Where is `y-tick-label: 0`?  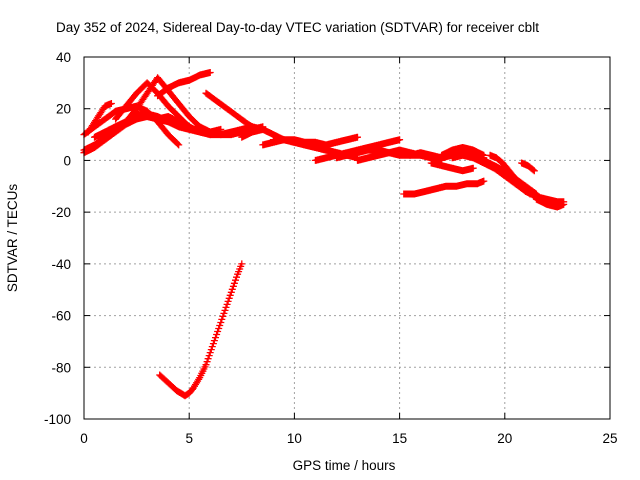 y-tick-label: 0 is located at coordinates (67, 160).